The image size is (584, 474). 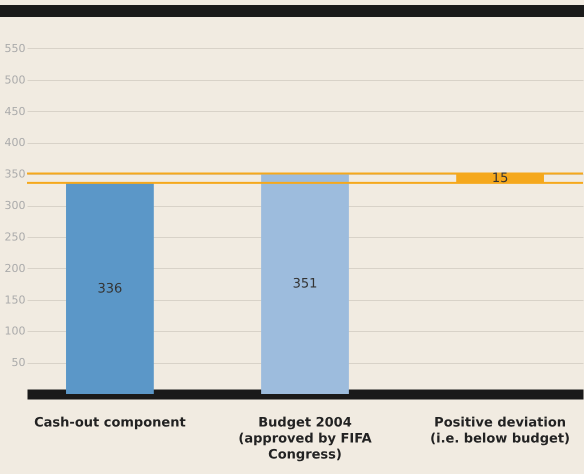 What do you see at coordinates (110, 423) in the screenshot?
I see `x-tick-label: Cash-out component` at bounding box center [110, 423].